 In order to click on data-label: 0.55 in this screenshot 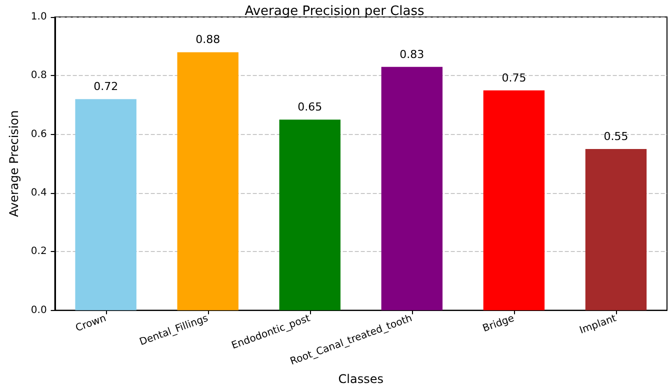, I will do `click(616, 136)`.